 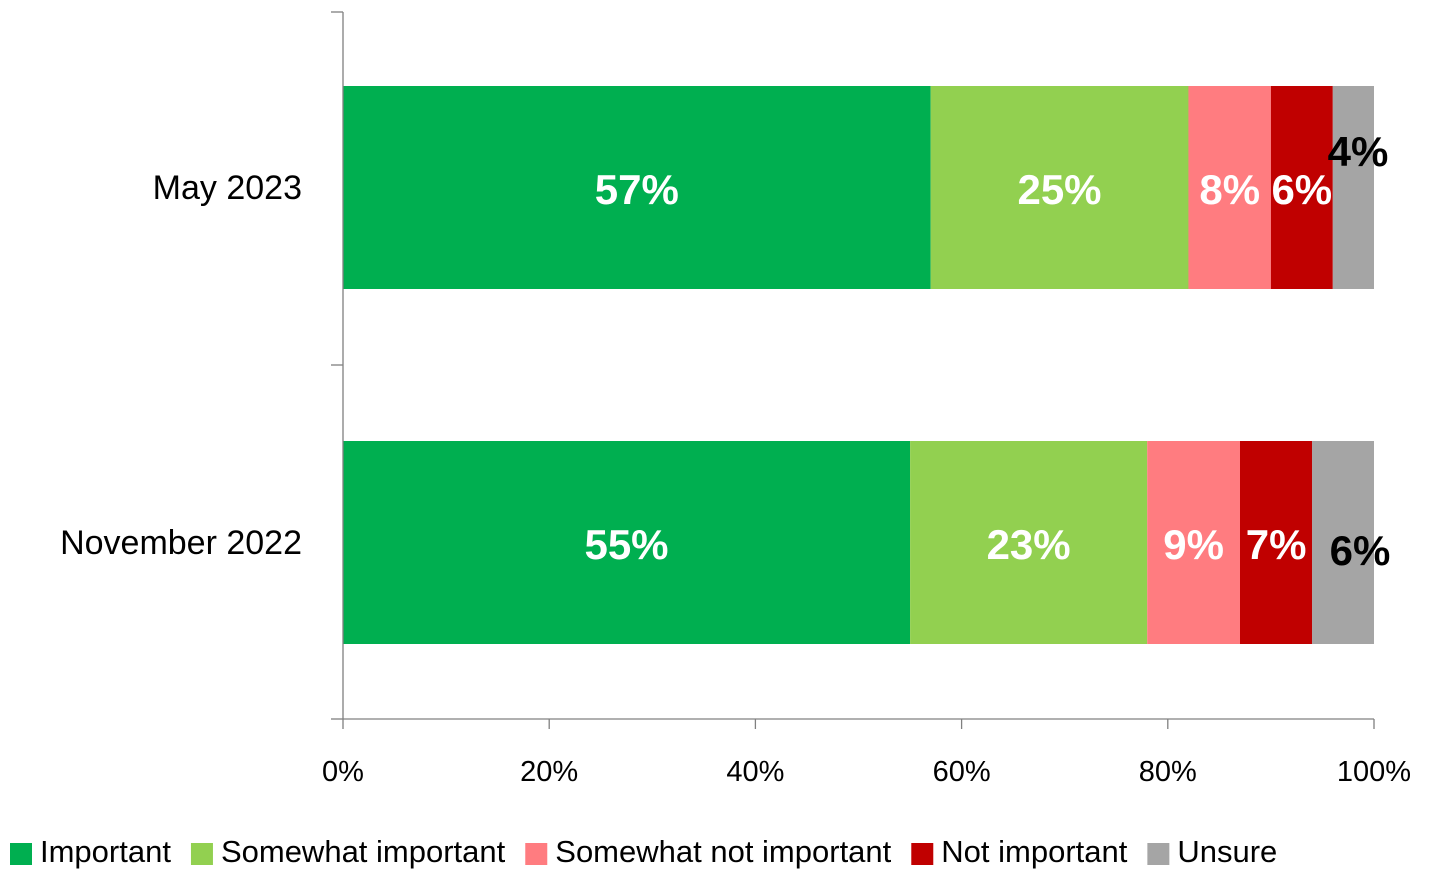 What do you see at coordinates (1374, 772) in the screenshot?
I see `x-tick-label: 100%` at bounding box center [1374, 772].